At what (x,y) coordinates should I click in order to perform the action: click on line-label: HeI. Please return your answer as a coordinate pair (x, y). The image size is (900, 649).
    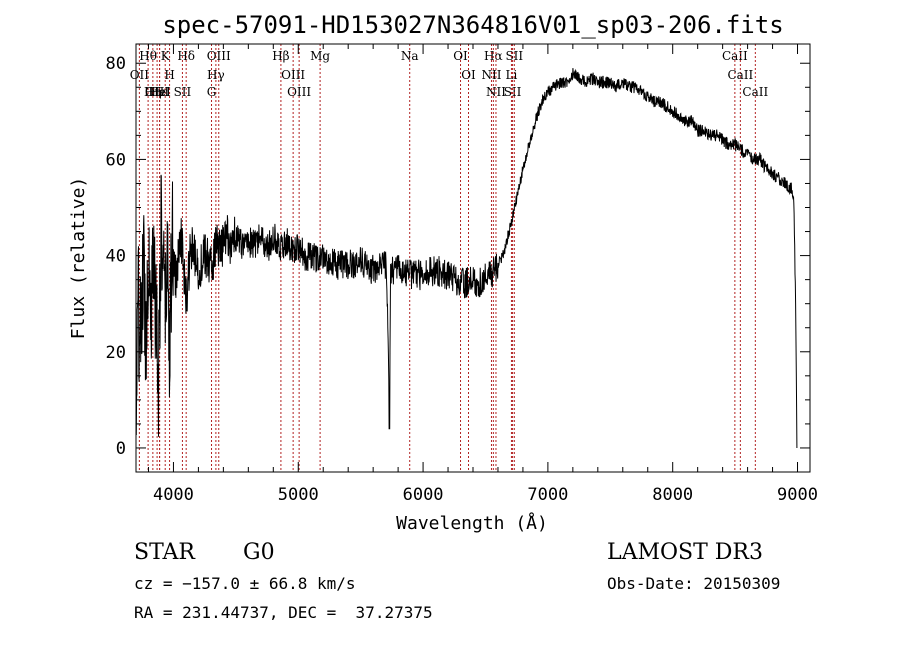
    Looking at the image, I should click on (159, 92).